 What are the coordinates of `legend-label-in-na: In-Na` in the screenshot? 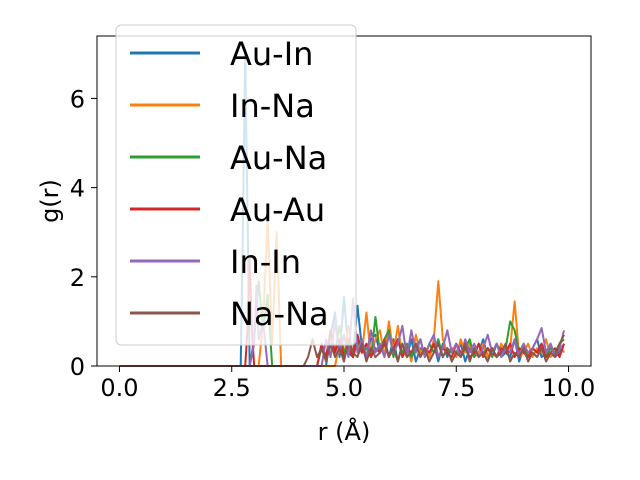 It's located at (272, 106).